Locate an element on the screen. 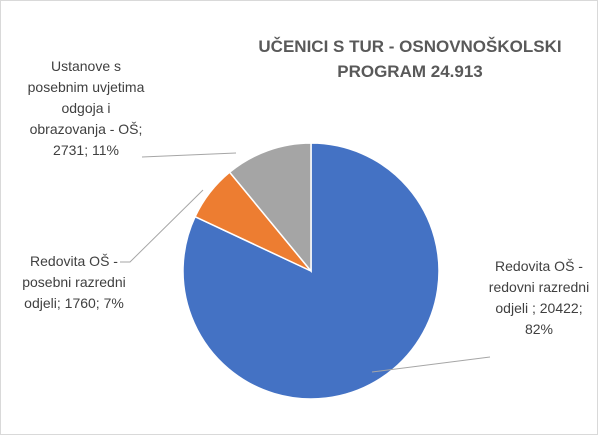  label-value: ; 20422; 82% is located at coordinates (553, 318).